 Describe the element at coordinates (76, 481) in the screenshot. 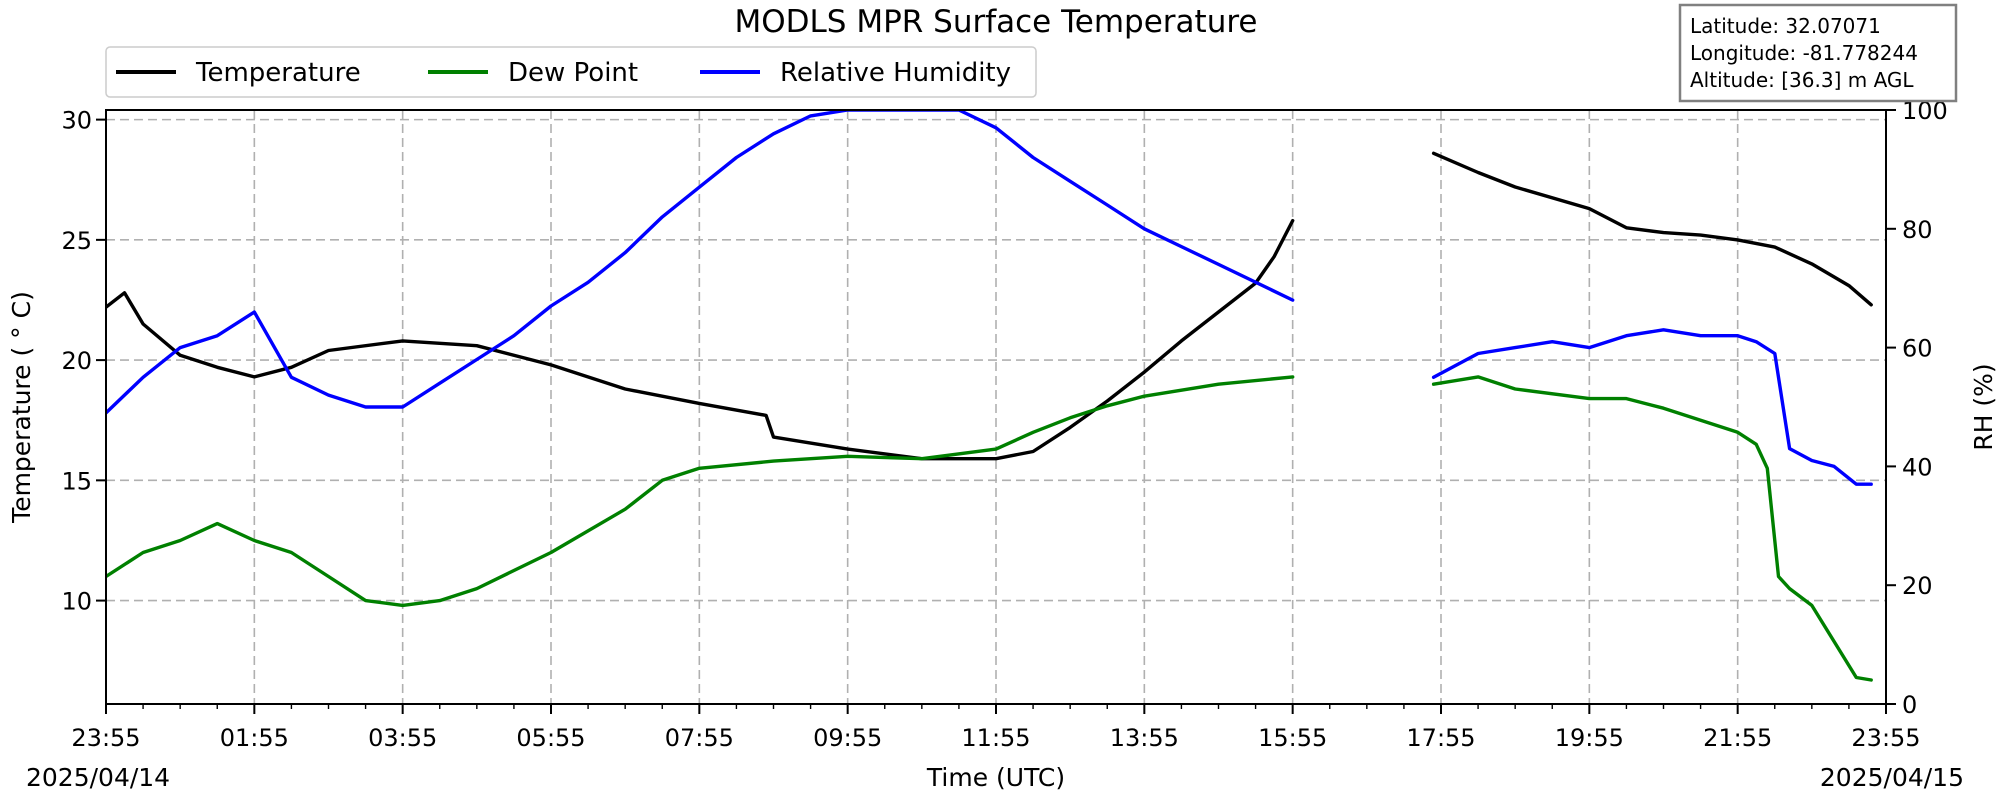

I see `y-left-tick-label: 15` at that location.